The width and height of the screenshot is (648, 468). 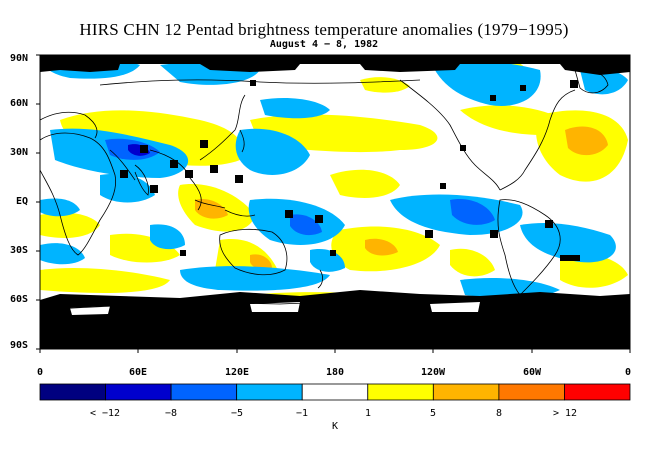 I want to click on colorbar-label-8: > 12, so click(x=565, y=413).